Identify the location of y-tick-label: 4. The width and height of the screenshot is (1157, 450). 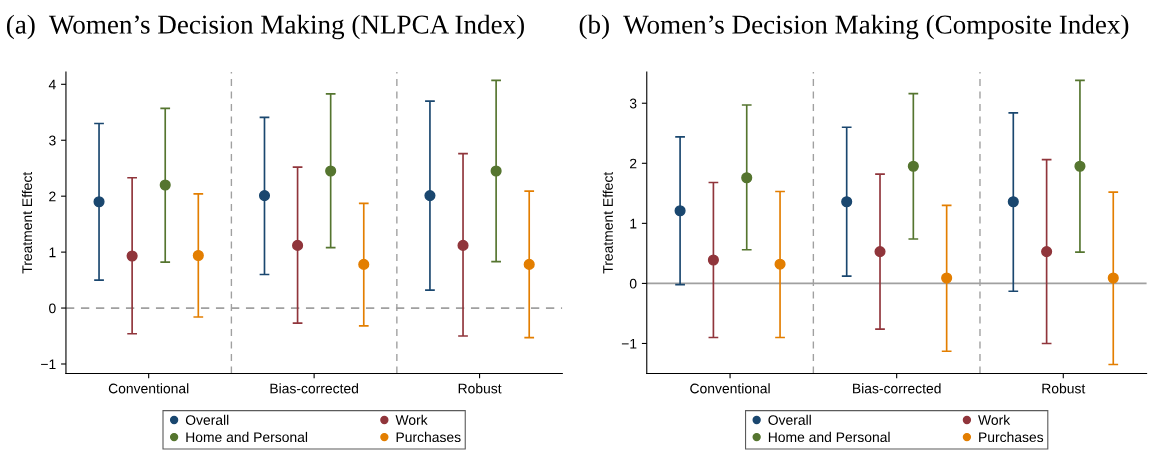
(52, 84).